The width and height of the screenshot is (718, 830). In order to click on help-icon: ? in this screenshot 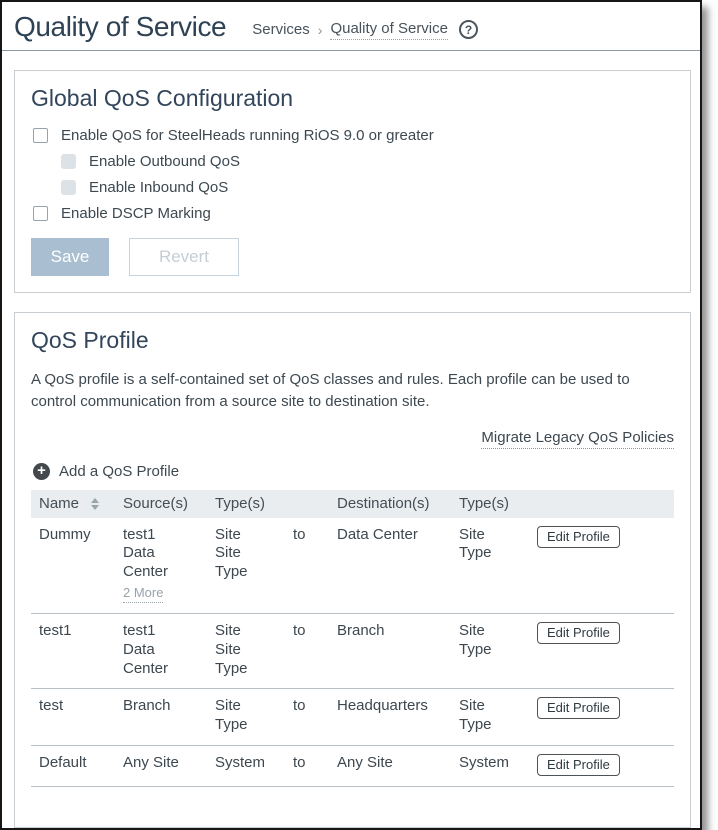, I will do `click(468, 29)`.